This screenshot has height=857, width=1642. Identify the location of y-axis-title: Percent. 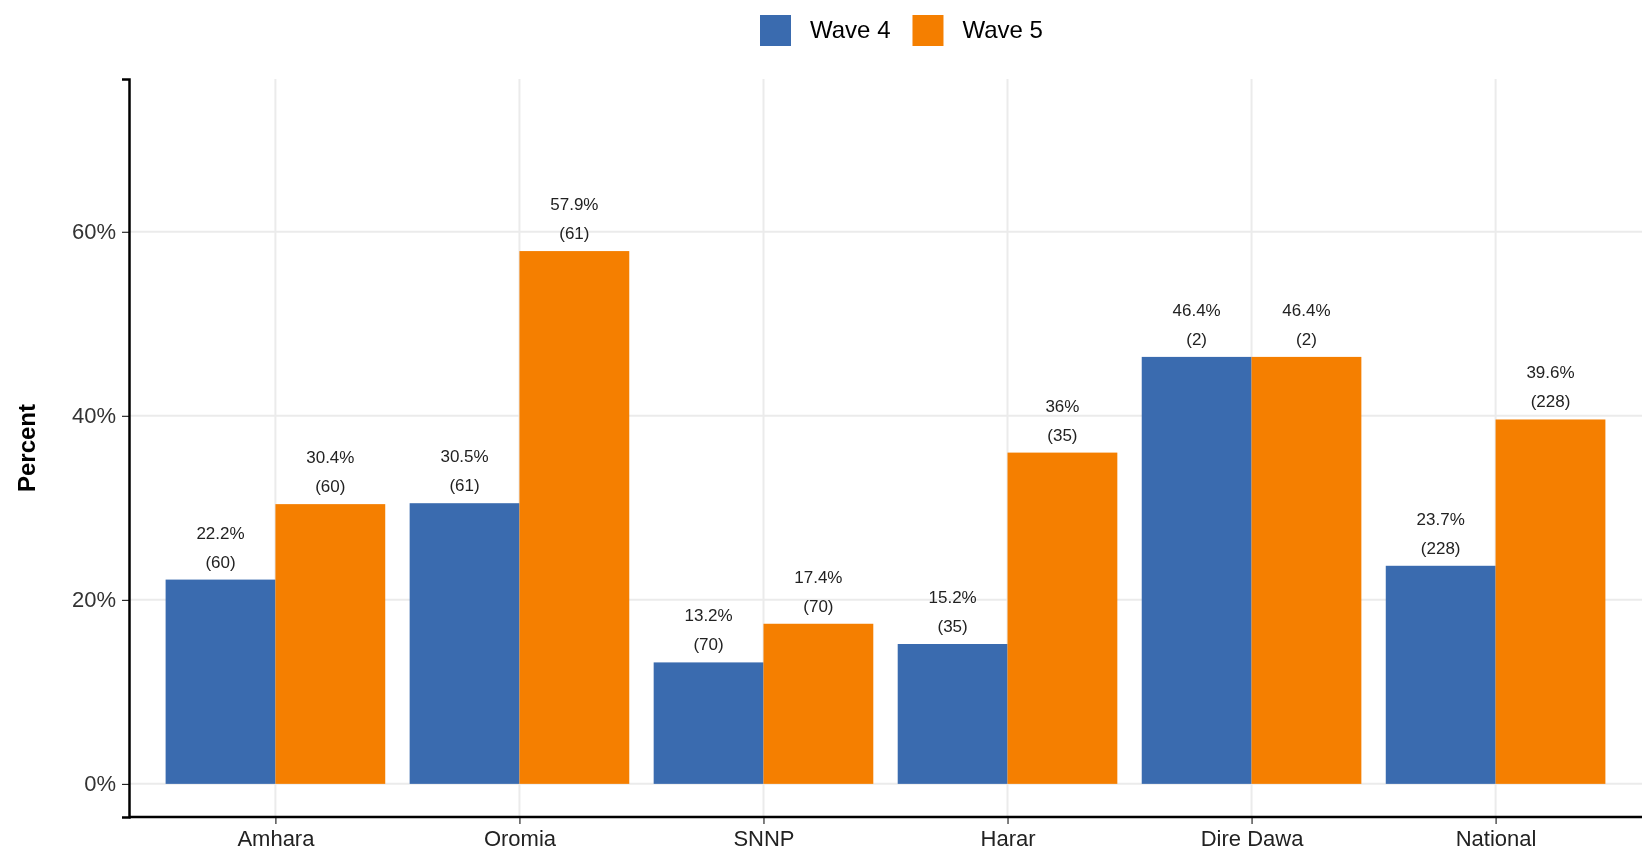
(26, 448).